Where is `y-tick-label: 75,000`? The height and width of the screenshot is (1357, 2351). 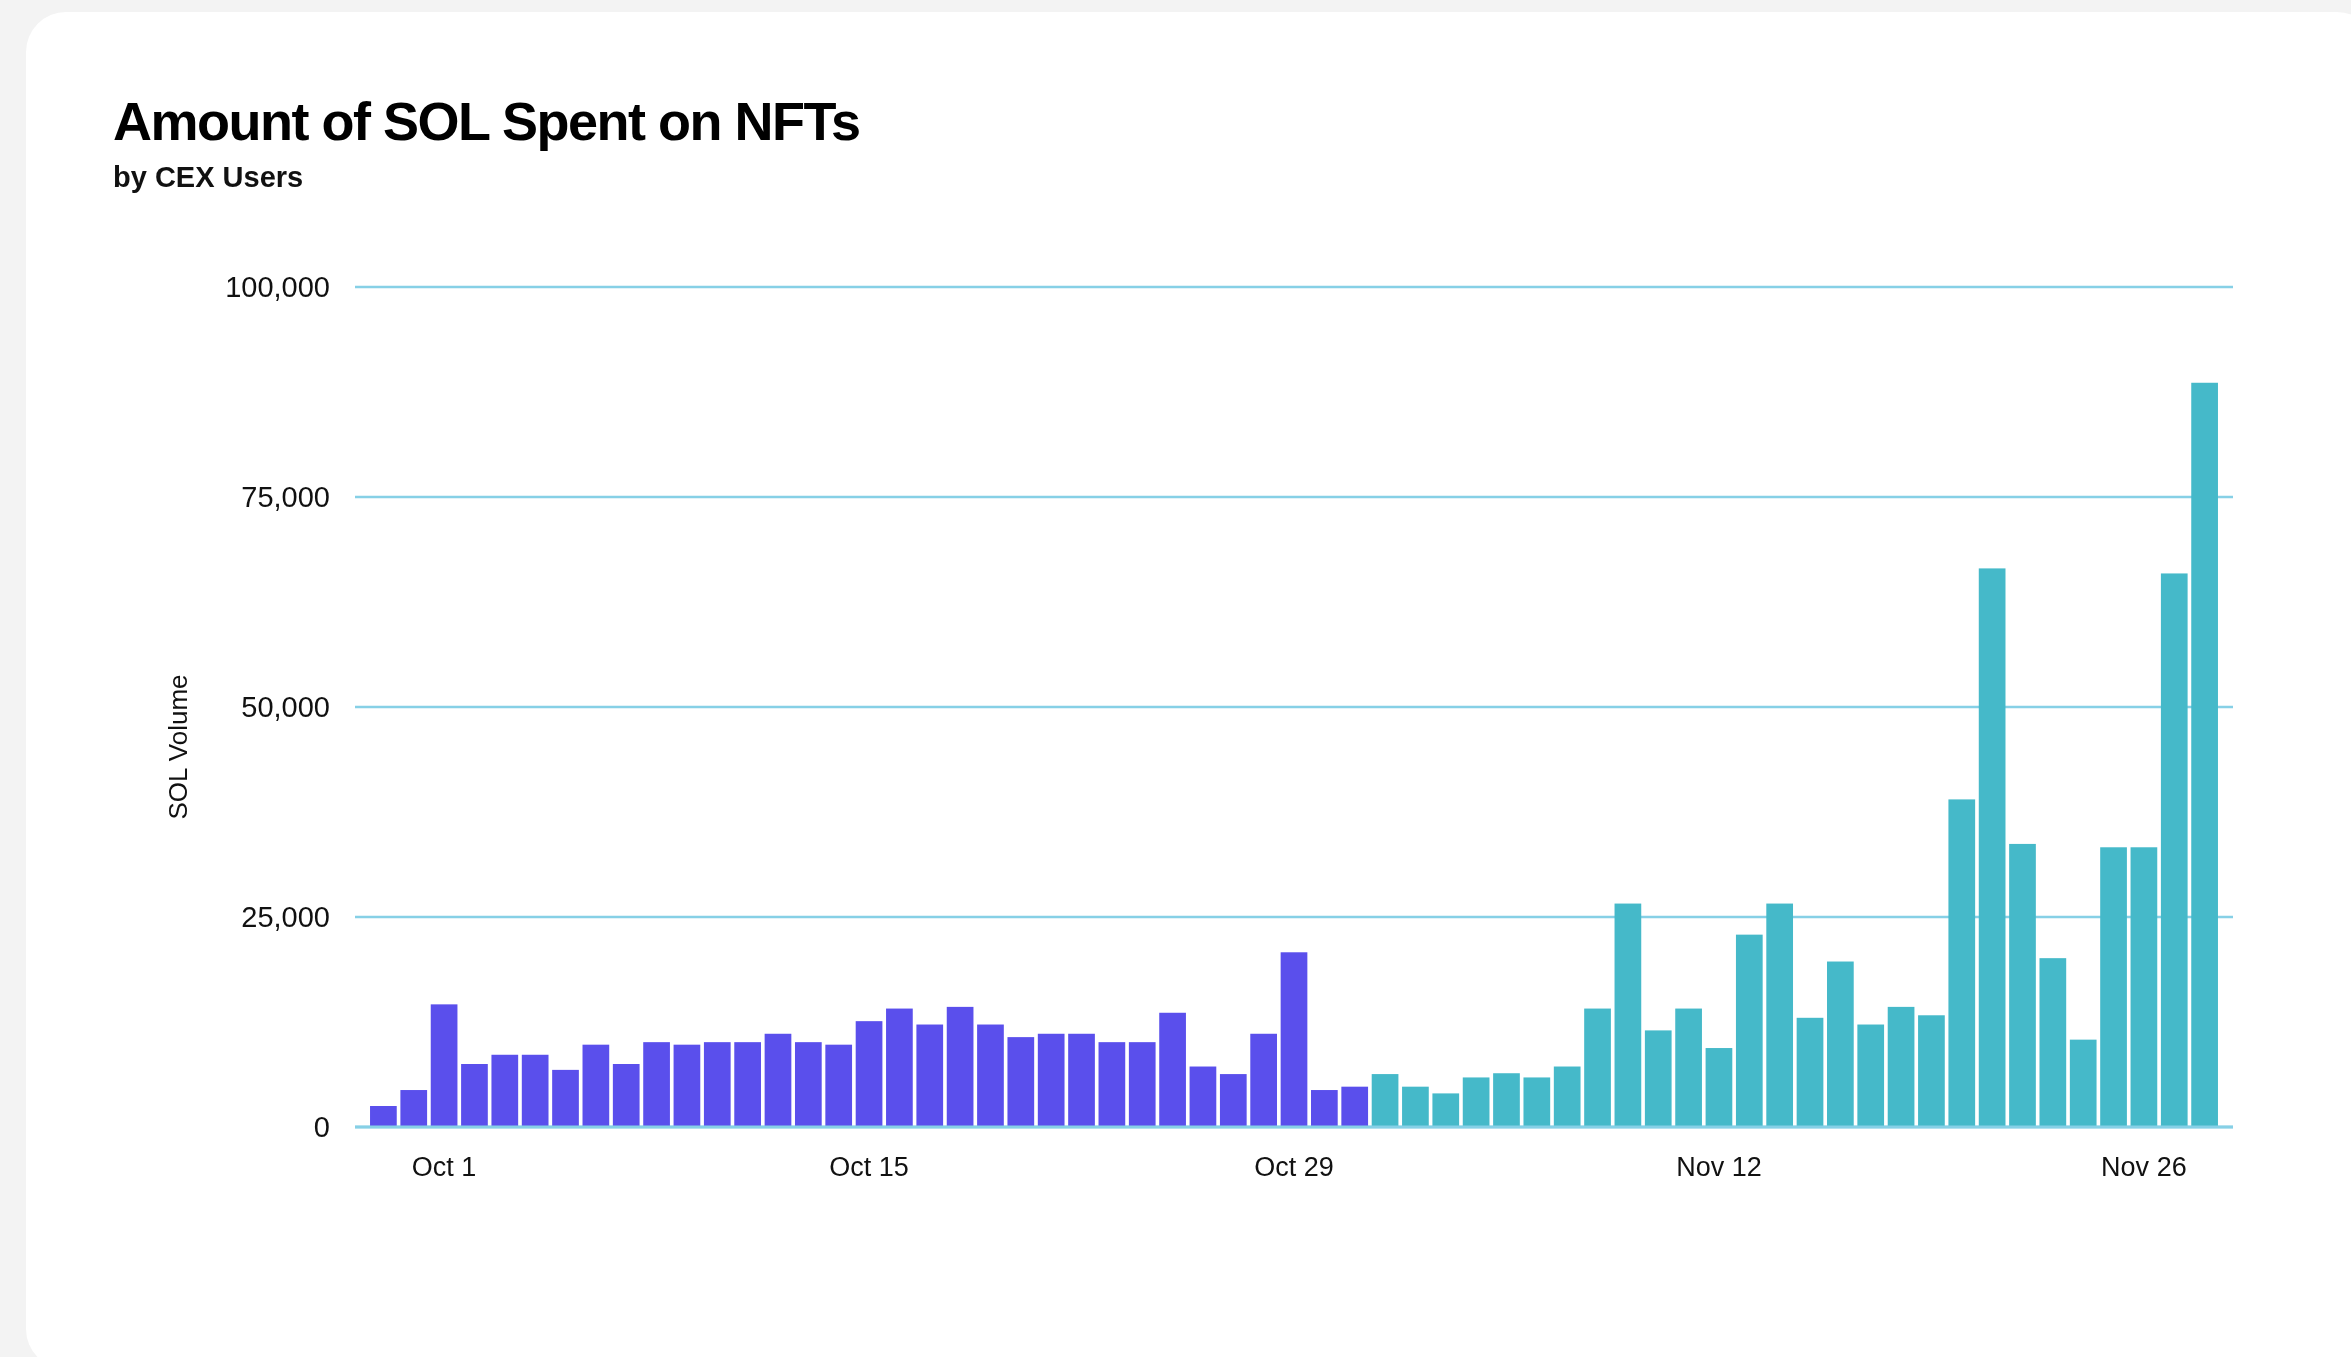
y-tick-label: 75,000 is located at coordinates (285, 497).